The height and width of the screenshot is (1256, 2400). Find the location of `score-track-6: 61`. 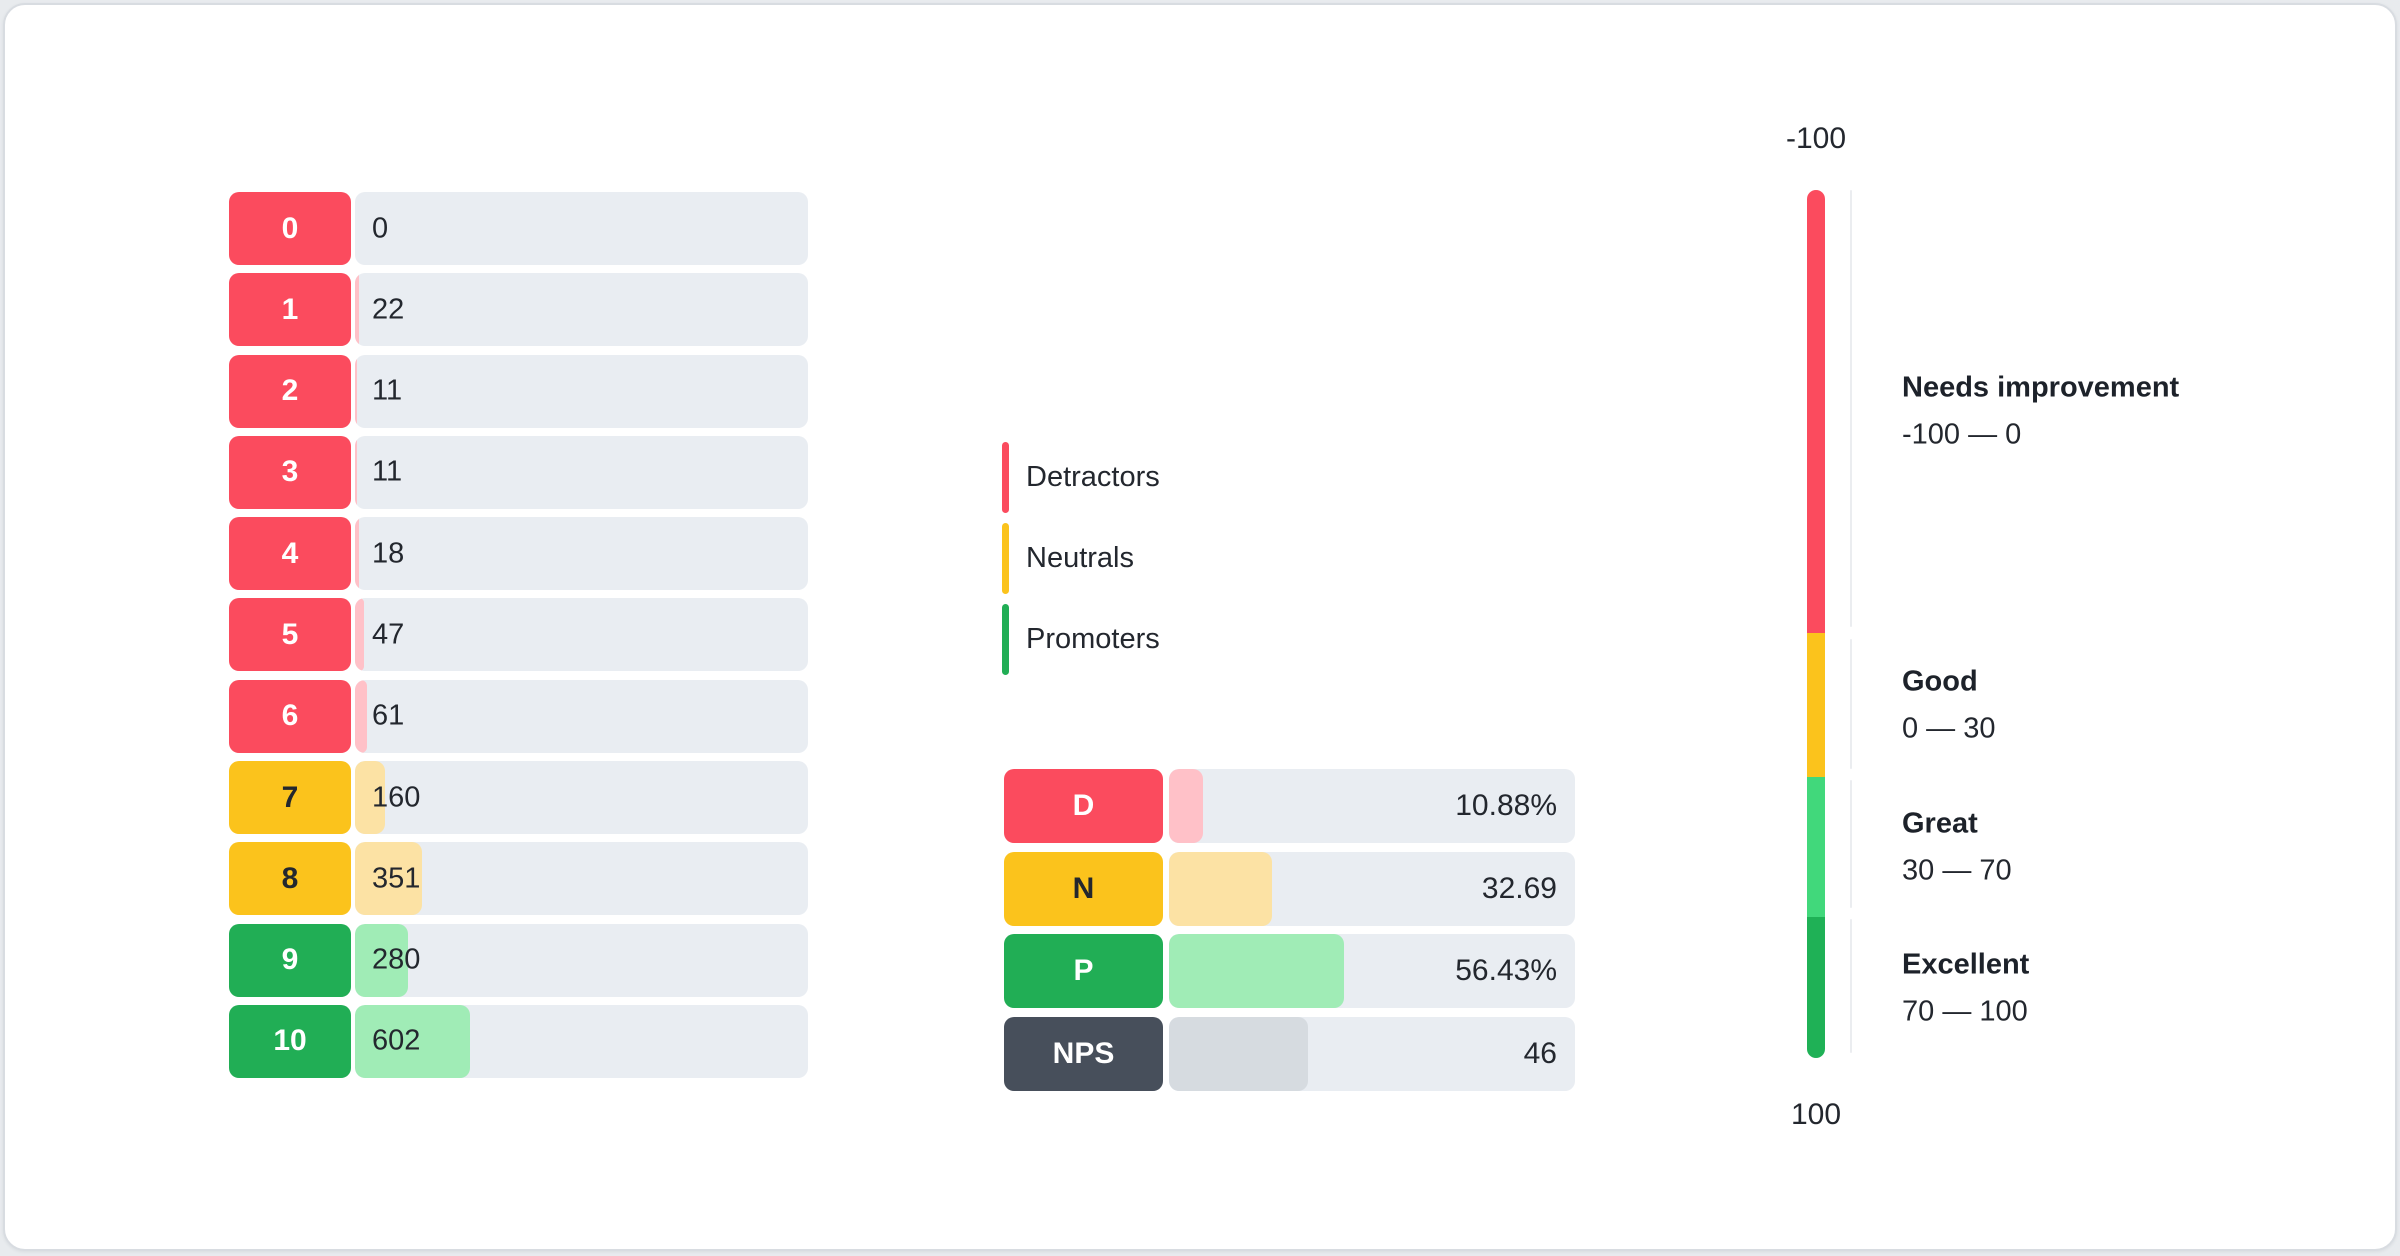

score-track-6: 61 is located at coordinates (581, 716).